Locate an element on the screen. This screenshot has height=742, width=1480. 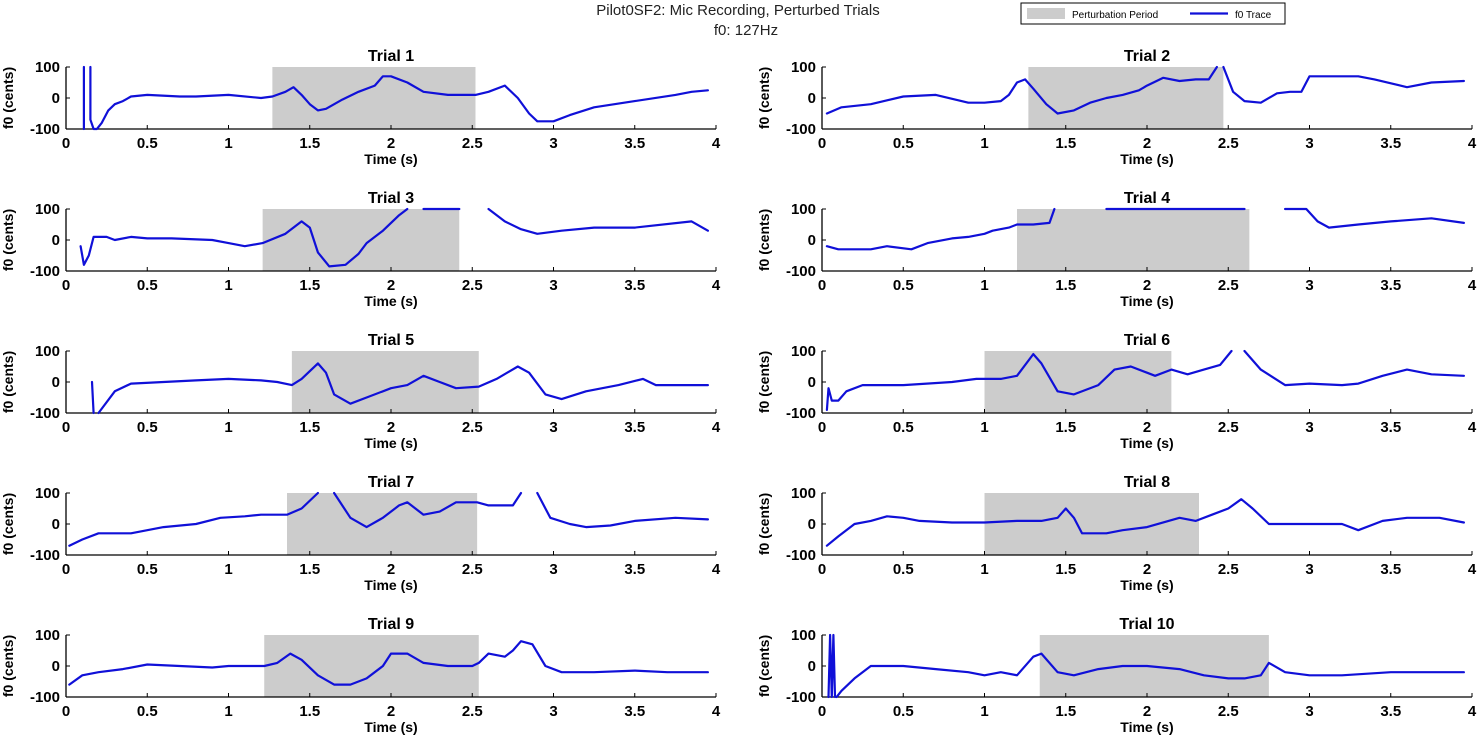
legend-patch-swatch is located at coordinates (1046, 13).